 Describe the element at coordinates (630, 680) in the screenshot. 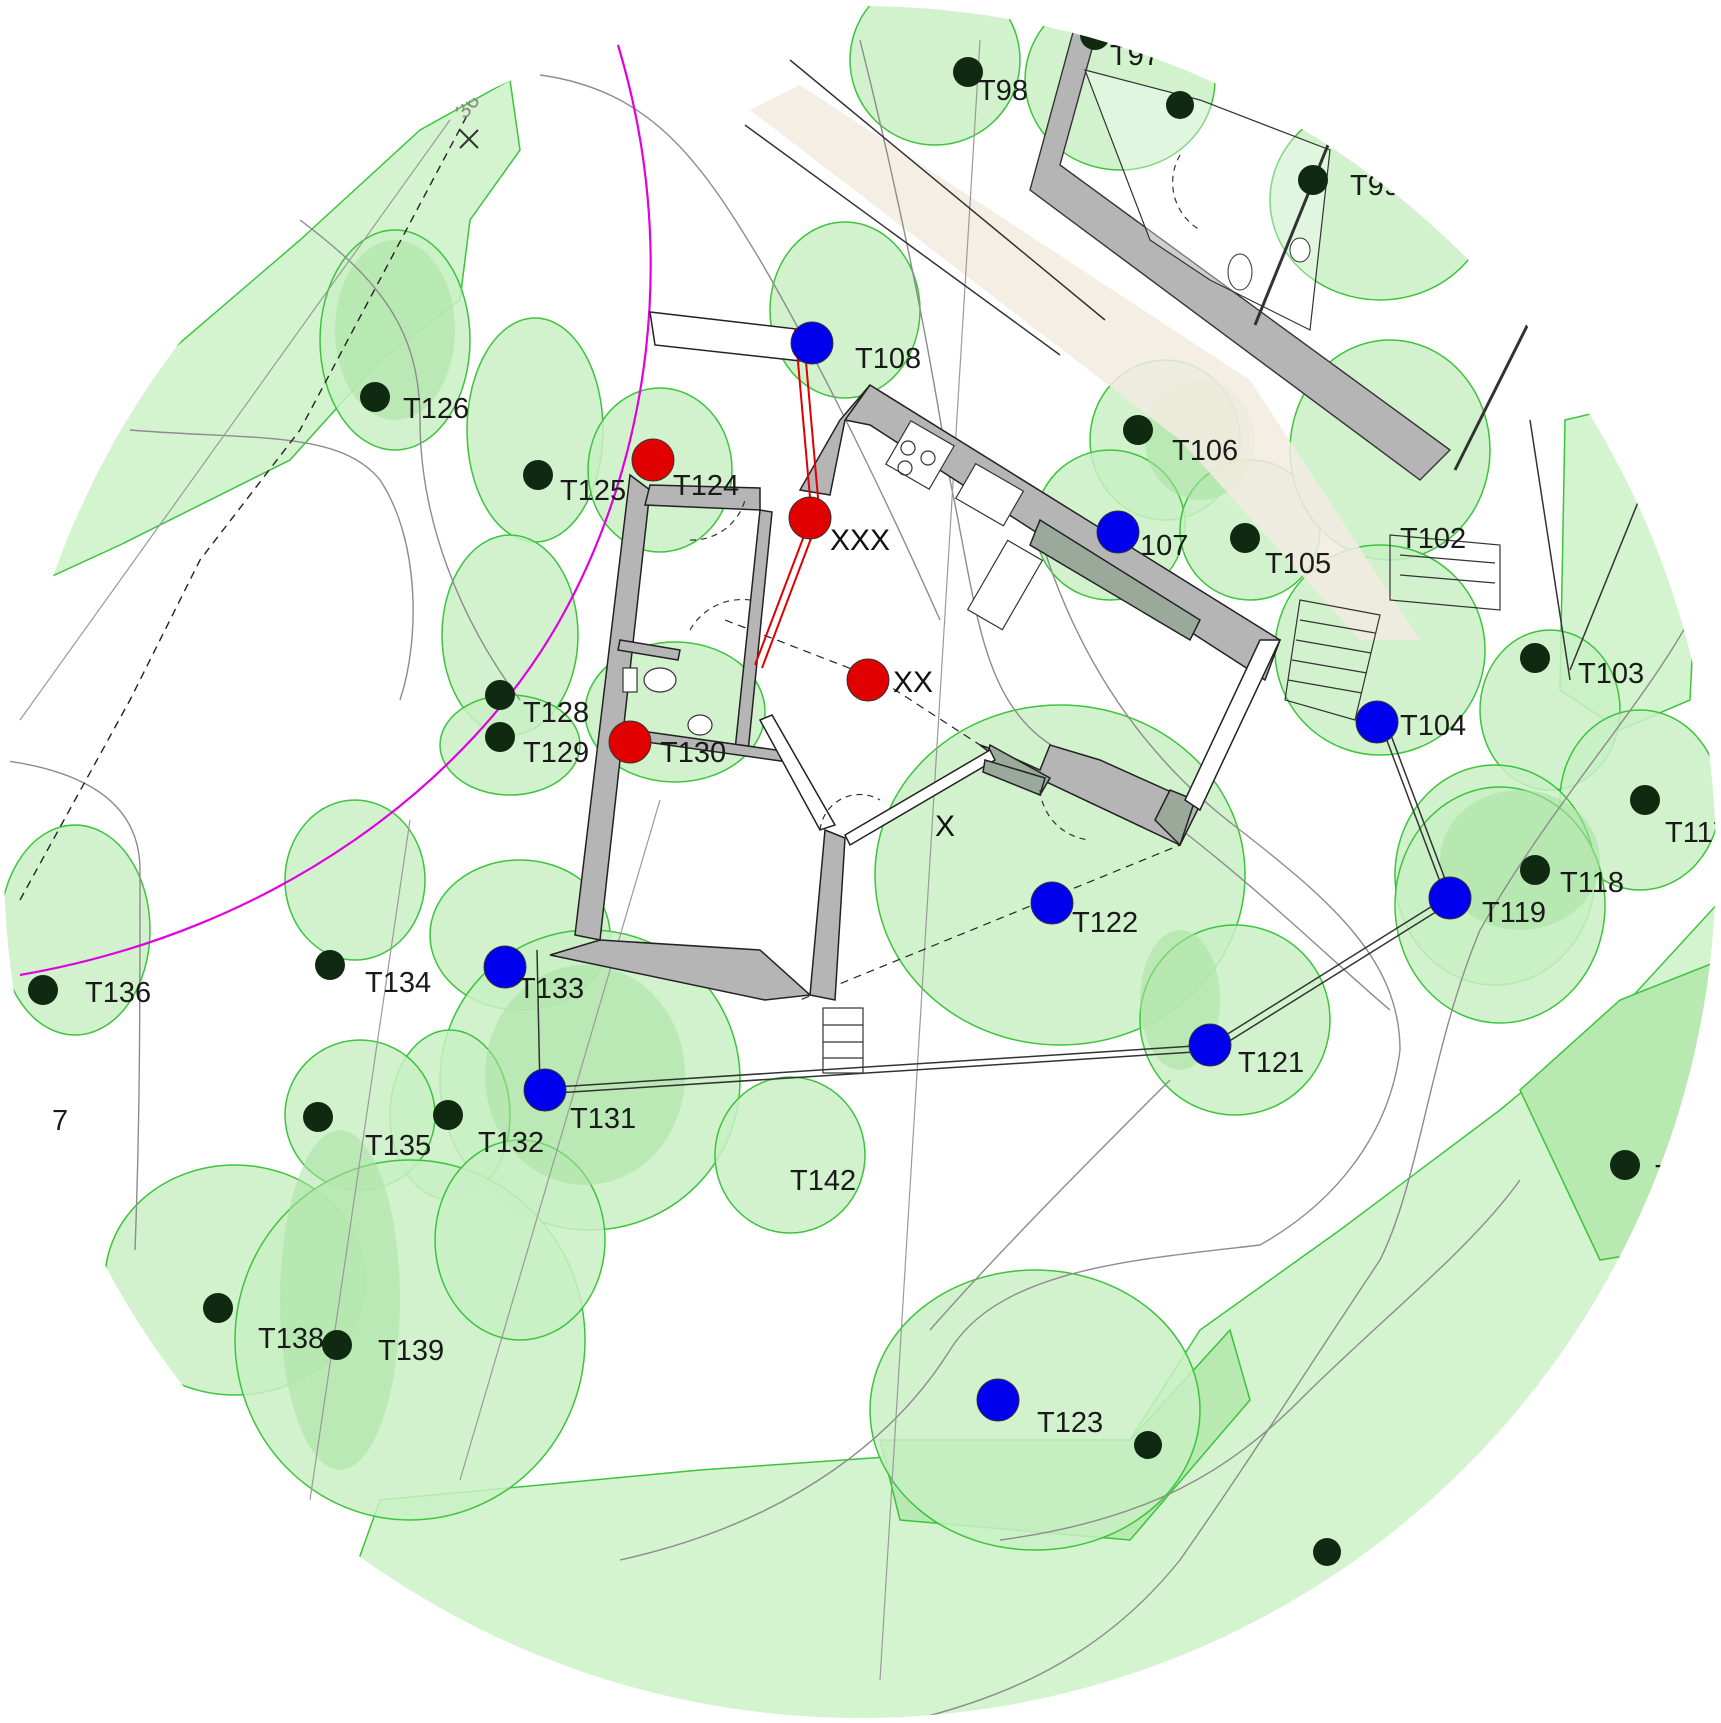

I see `wc-cistern` at that location.